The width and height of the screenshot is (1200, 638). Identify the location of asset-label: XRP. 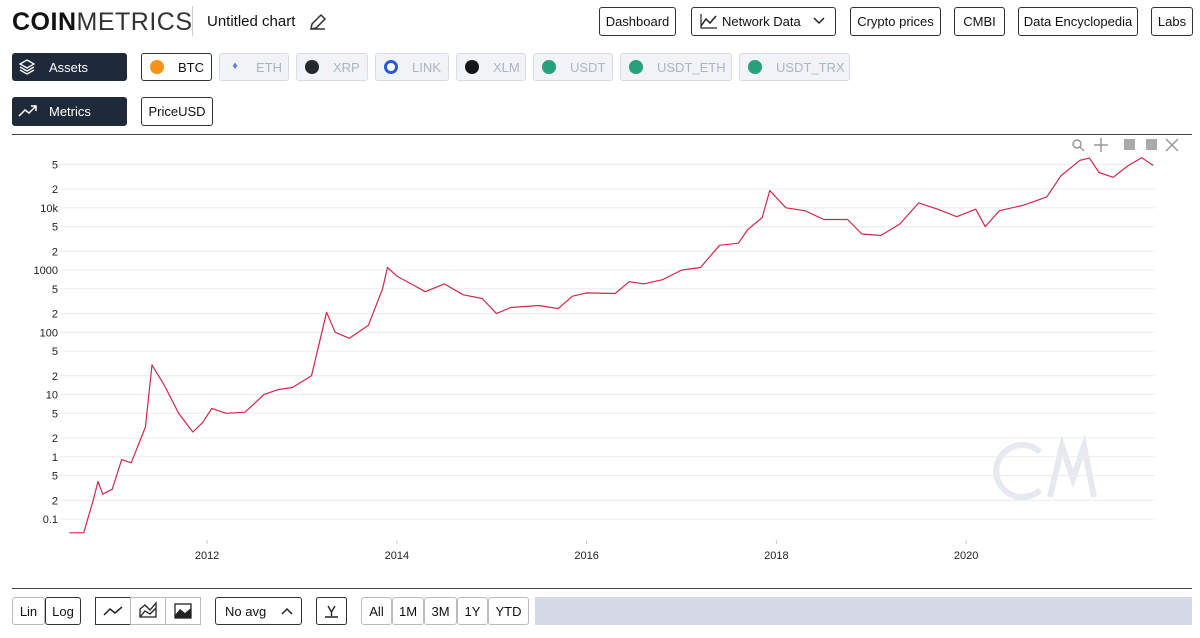
(346, 67).